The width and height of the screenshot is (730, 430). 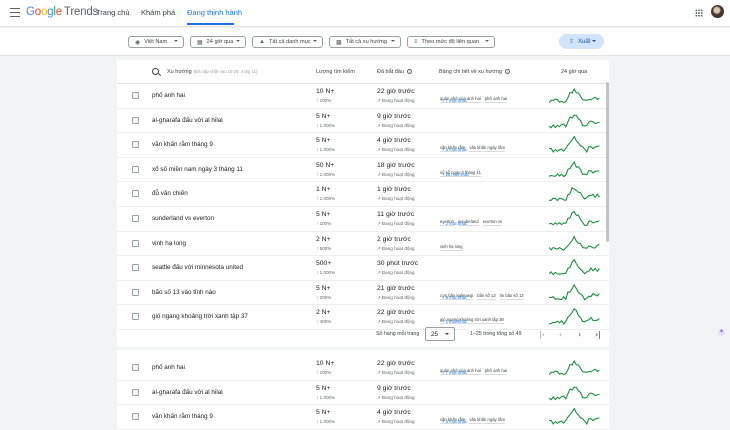 What do you see at coordinates (717, 11) in the screenshot?
I see `avatar` at bounding box center [717, 11].